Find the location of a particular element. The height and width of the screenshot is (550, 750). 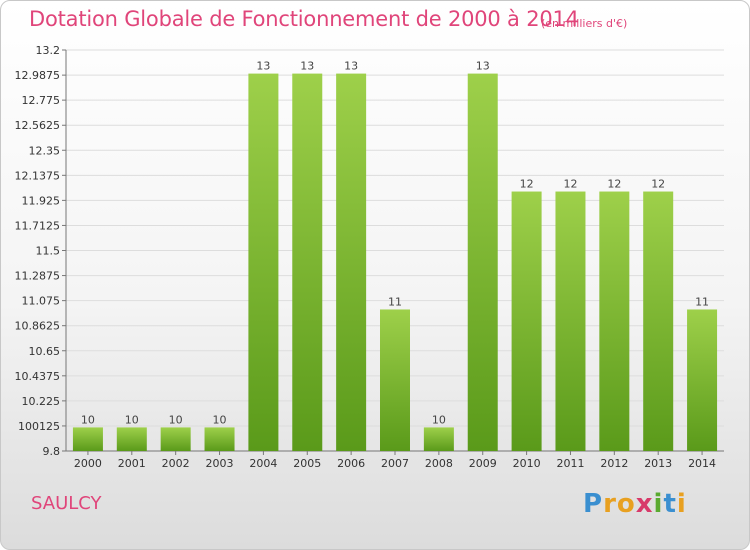

y-tick-label: 11.925 is located at coordinates (41, 200).